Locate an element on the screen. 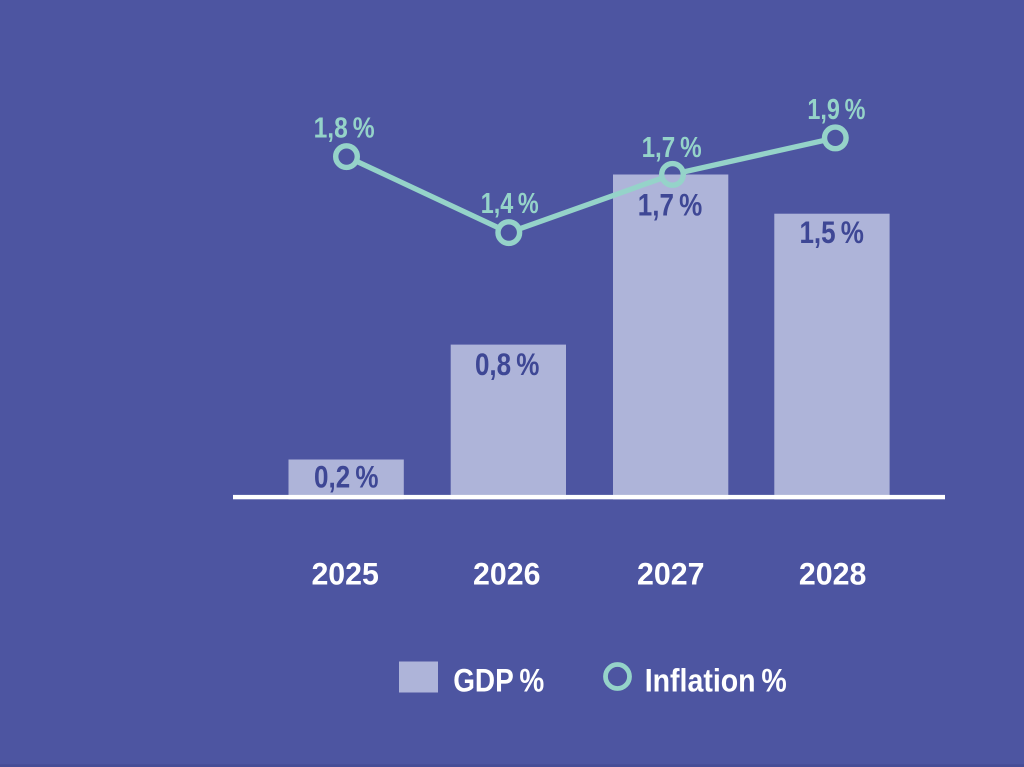 This screenshot has width=1024, height=767. svg-text: 2025 is located at coordinates (345, 573).